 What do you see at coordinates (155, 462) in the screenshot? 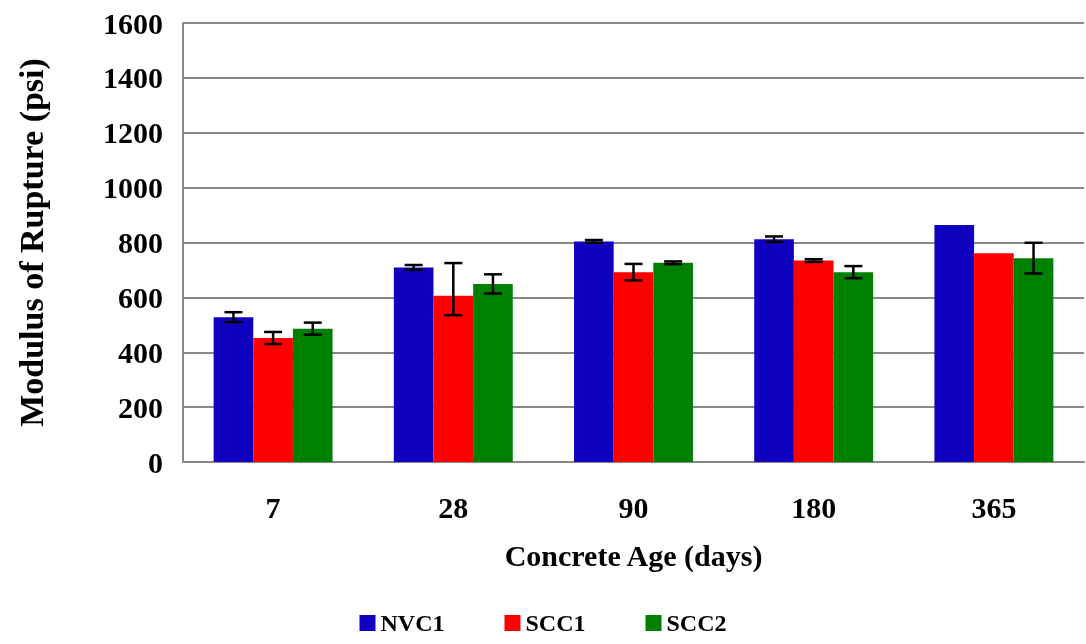
I see `y-tick-label: 0` at bounding box center [155, 462].